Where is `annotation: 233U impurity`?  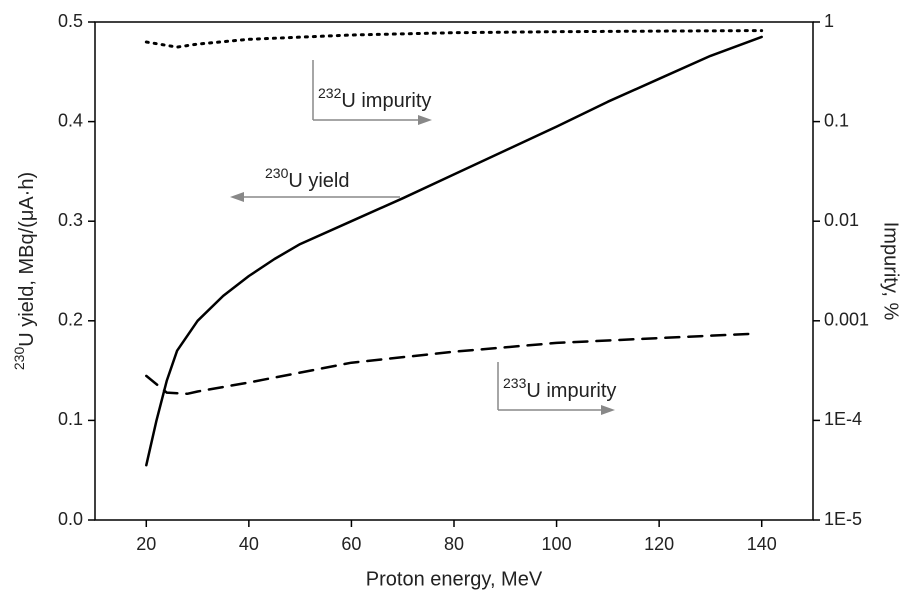 annotation: 233U impurity is located at coordinates (559, 389).